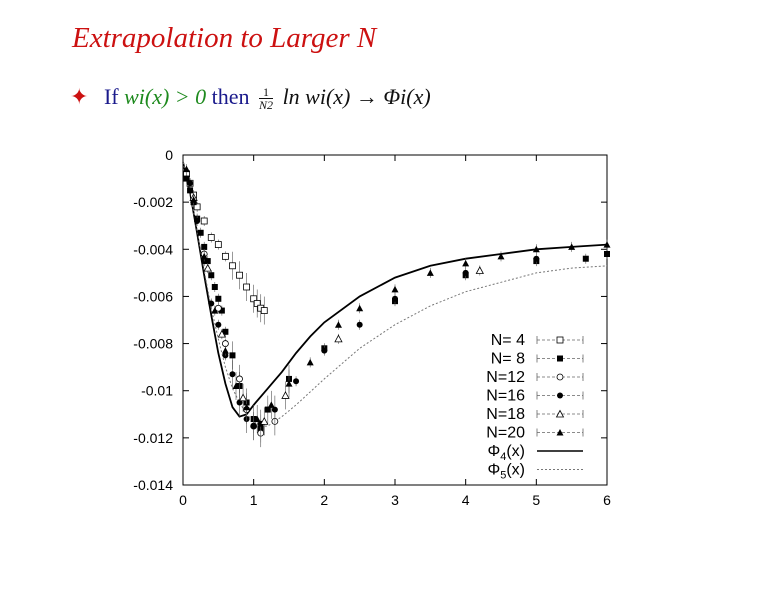 The image size is (776, 600). What do you see at coordinates (224, 38) in the screenshot?
I see `slide-title: Extrapolation to Larger N` at bounding box center [224, 38].